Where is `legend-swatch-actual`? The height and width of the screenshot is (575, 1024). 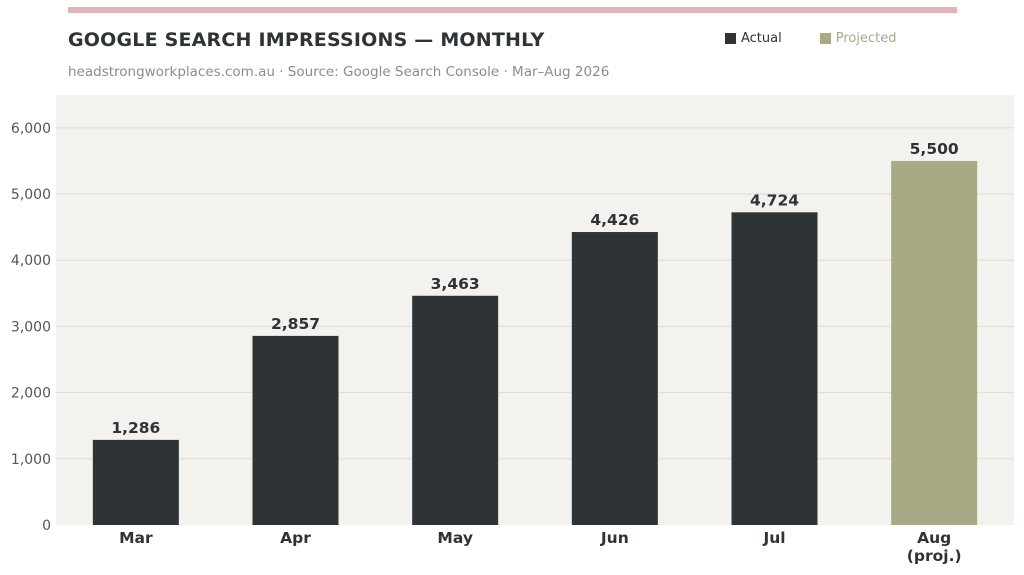
legend-swatch-actual is located at coordinates (730, 38).